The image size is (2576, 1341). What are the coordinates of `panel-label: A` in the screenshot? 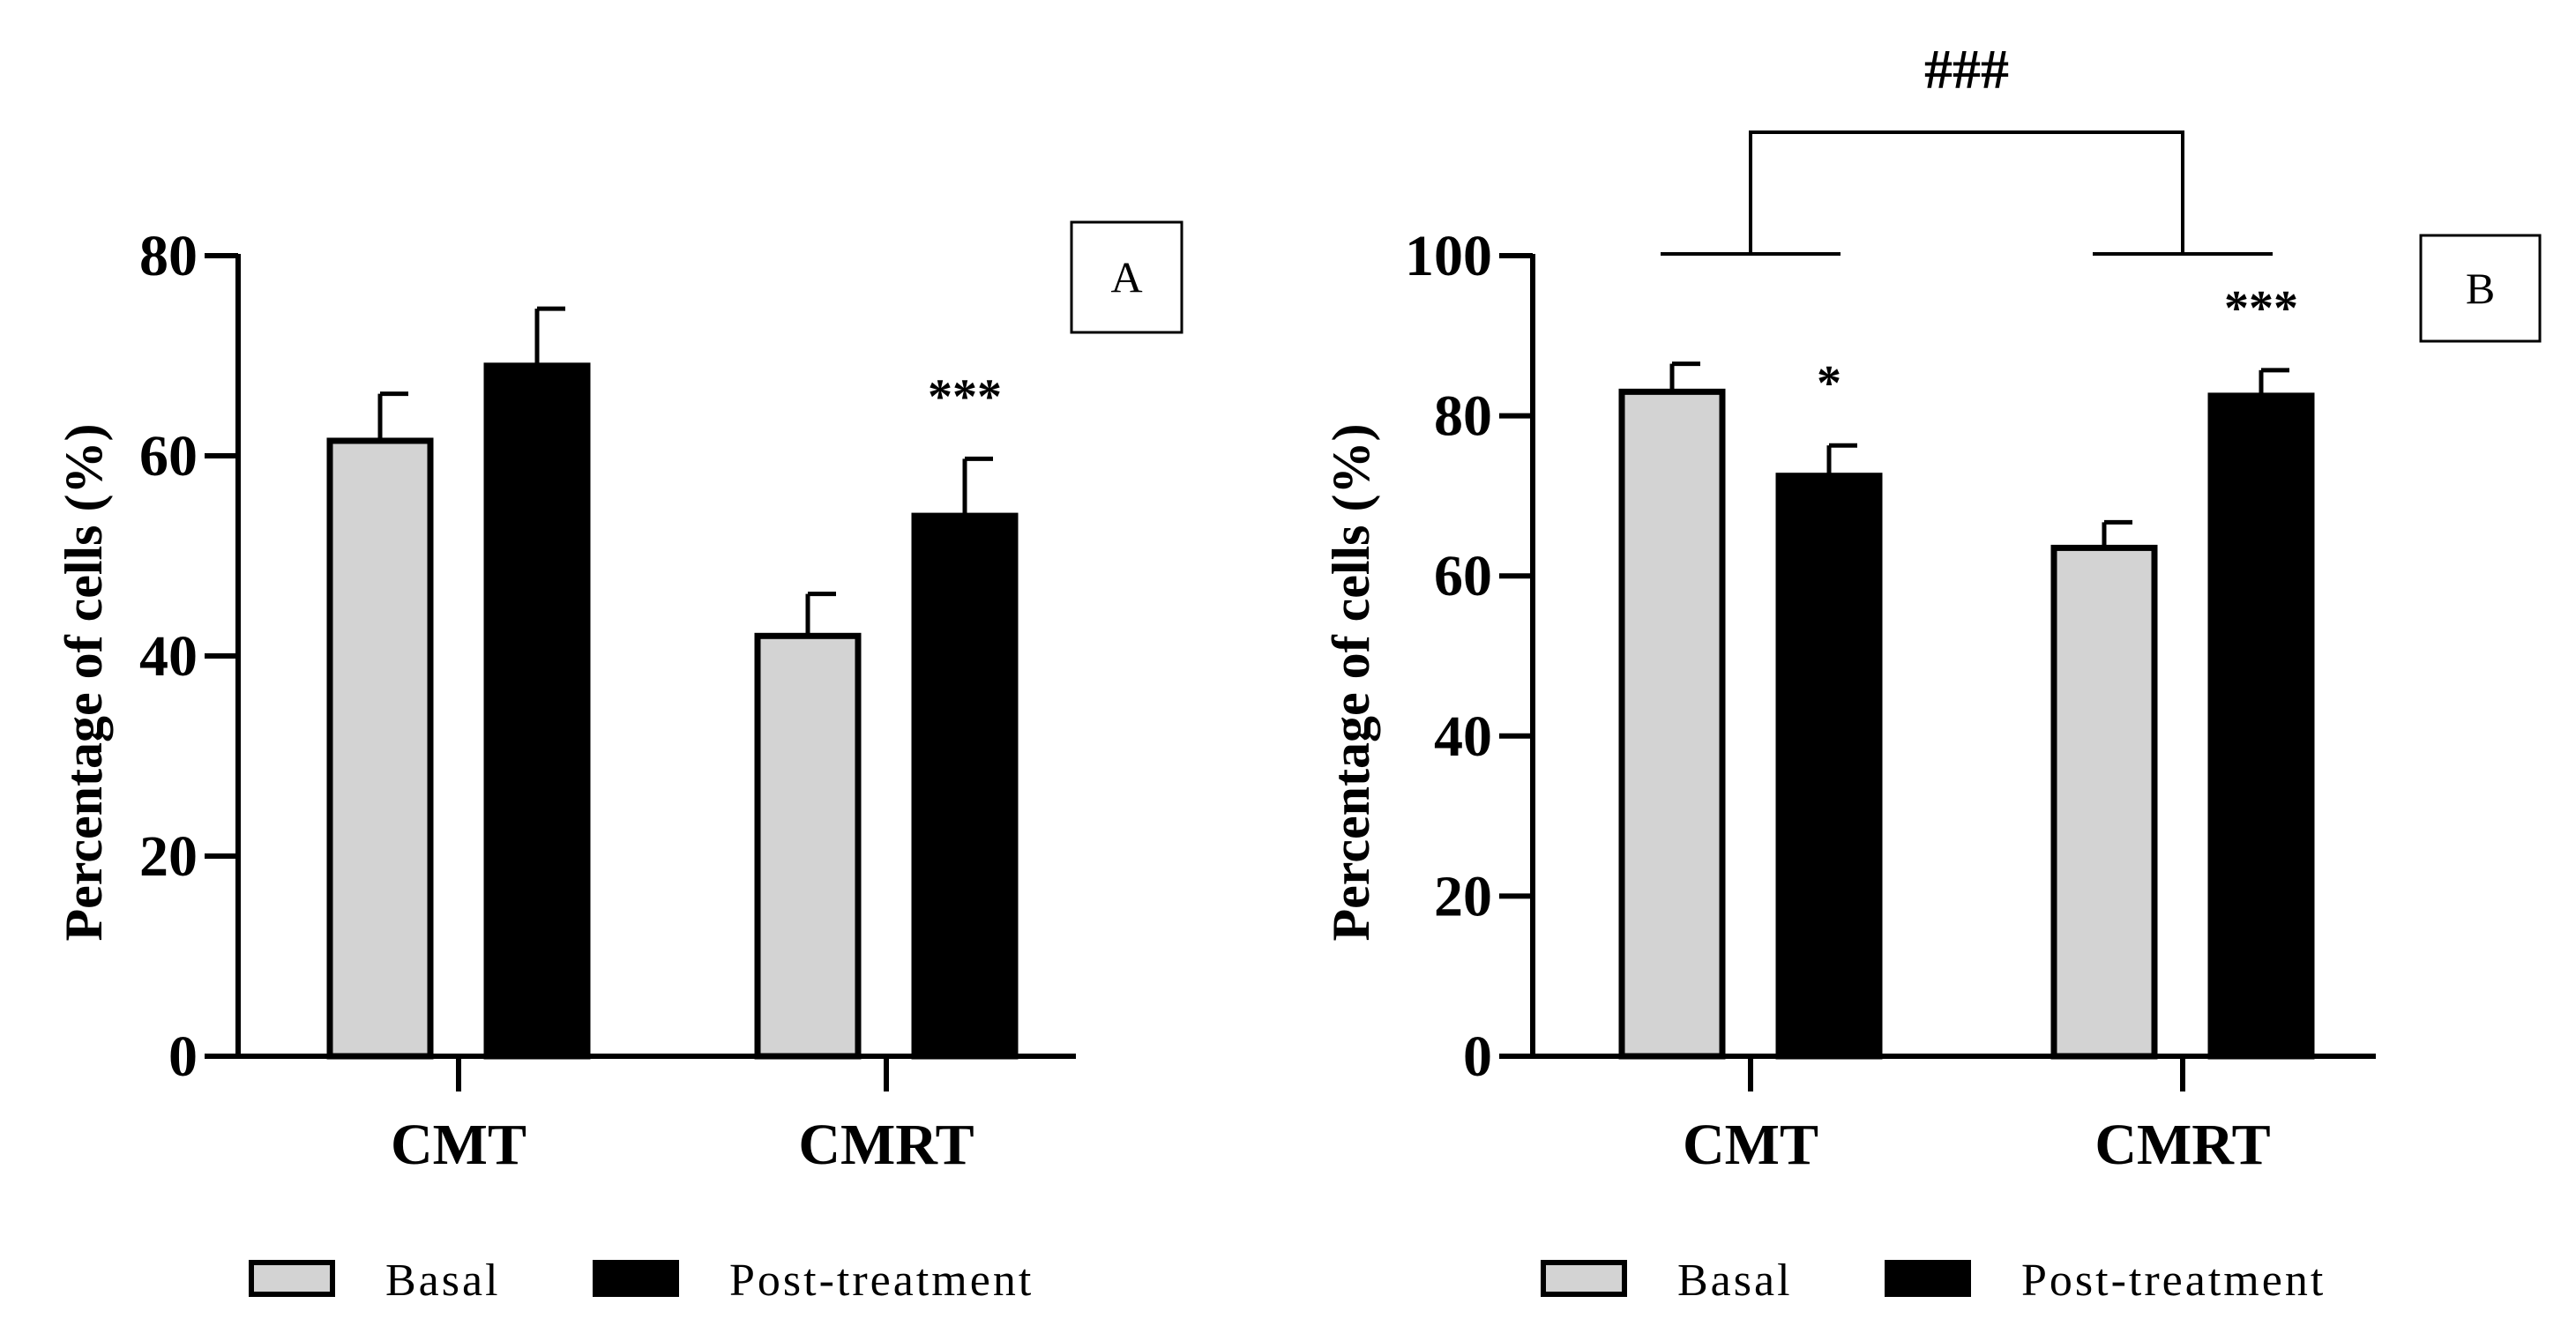 It's located at (1126, 277).